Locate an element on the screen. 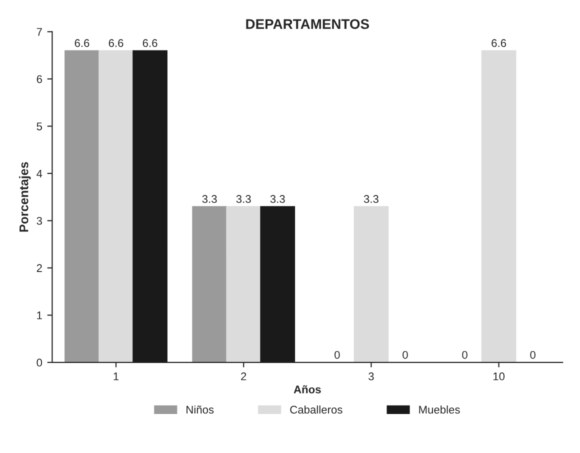  x-tick-label: 3 is located at coordinates (371, 376).